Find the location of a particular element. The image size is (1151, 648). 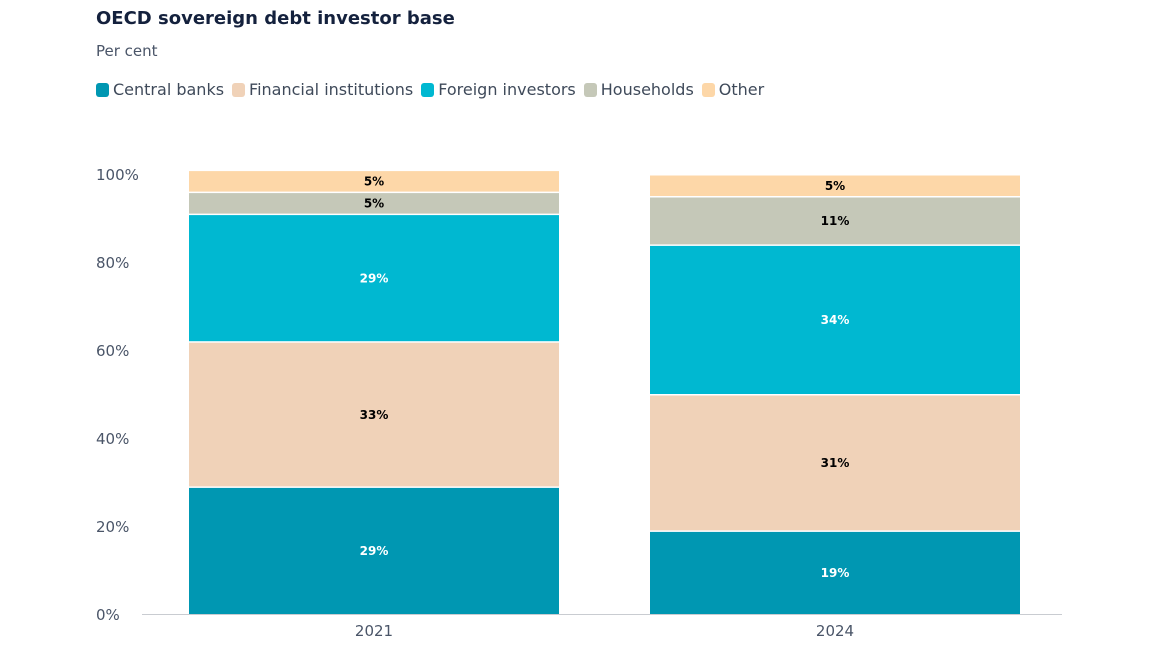

y-tick-label: 40% is located at coordinates (112, 439).